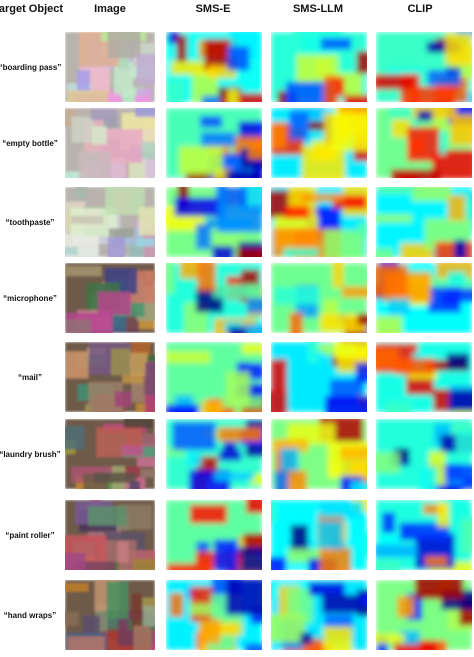 The image size is (474, 657). I want to click on row-label: “microphone”, so click(30, 298).